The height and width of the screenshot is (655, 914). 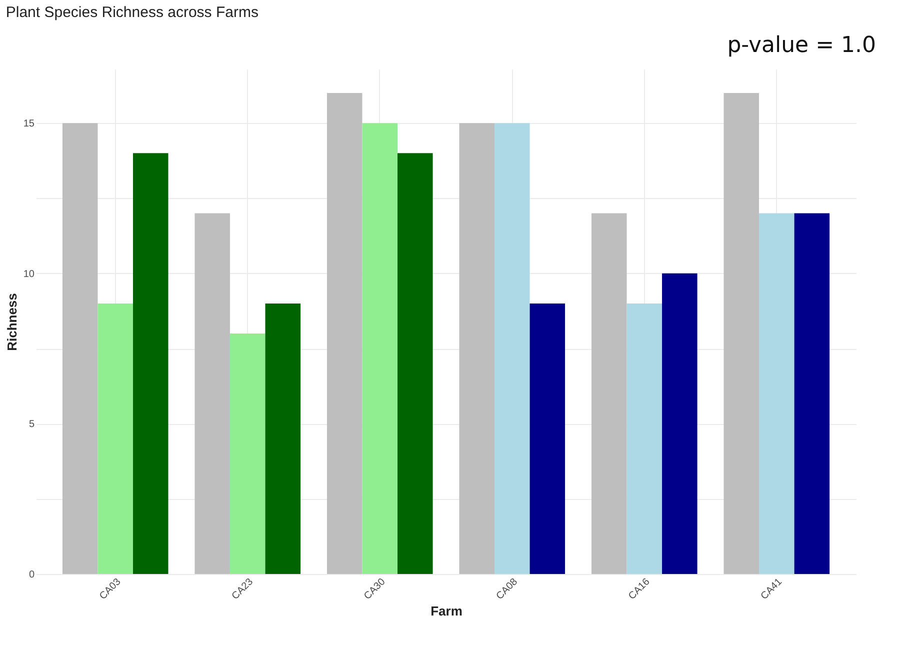 What do you see at coordinates (29, 274) in the screenshot?
I see `y-tick-label: 10` at bounding box center [29, 274].